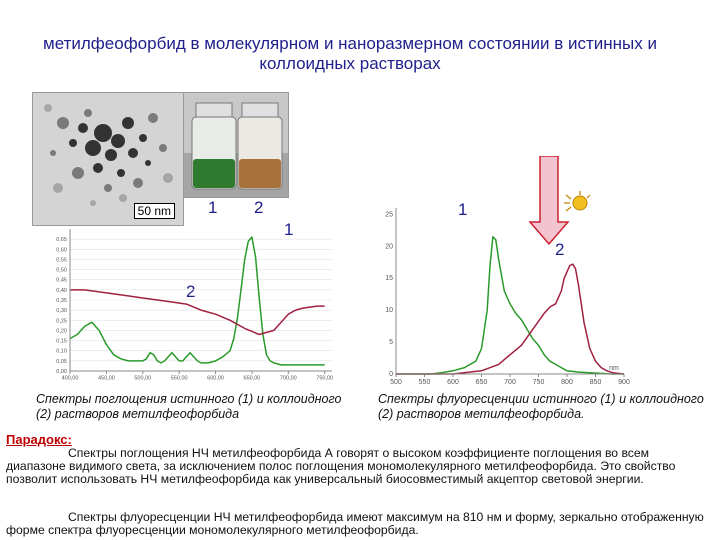  I want to click on scale-bar-label: 50 nm, so click(154, 211).